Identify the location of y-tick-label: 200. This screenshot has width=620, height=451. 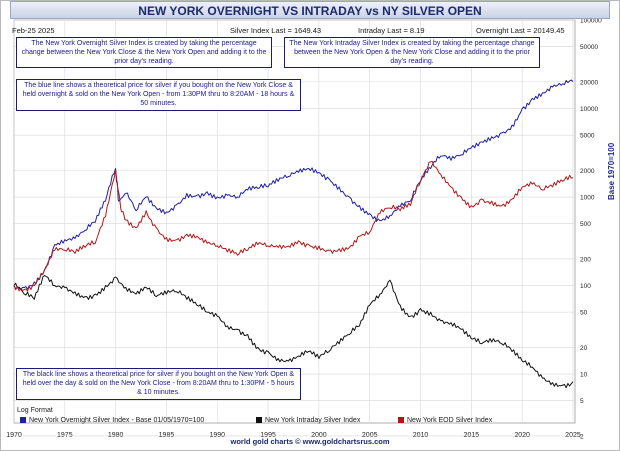
(585, 259).